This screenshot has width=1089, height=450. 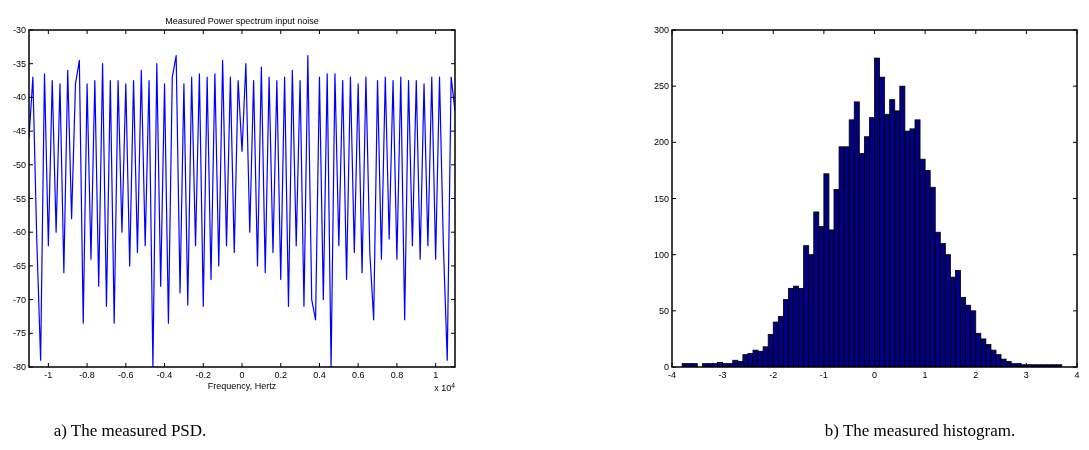 What do you see at coordinates (19, 30) in the screenshot?
I see `y-tick-label: -30` at bounding box center [19, 30].